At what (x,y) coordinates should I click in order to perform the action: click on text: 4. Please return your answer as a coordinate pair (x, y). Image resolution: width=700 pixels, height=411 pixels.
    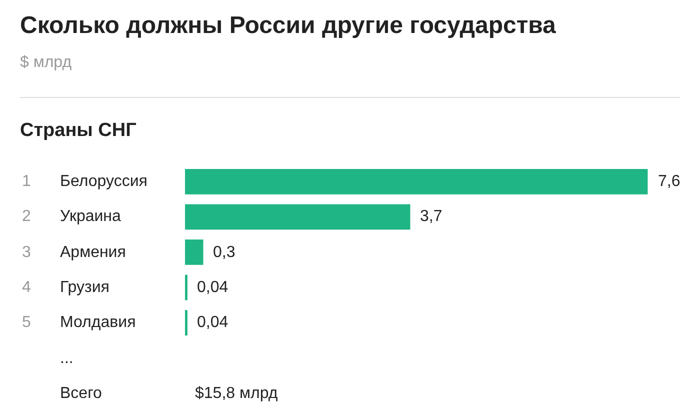
    Looking at the image, I should click on (26, 287).